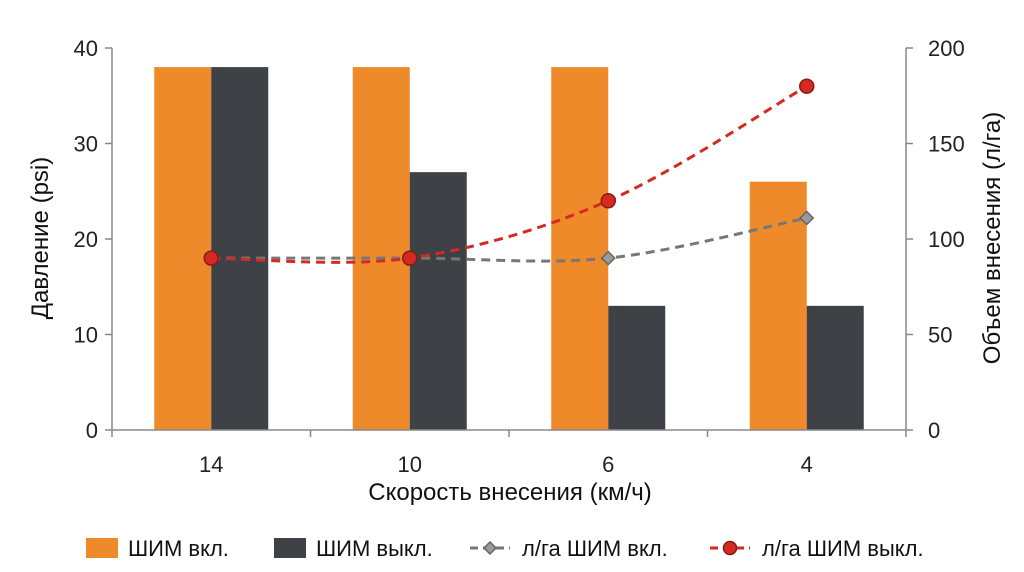  What do you see at coordinates (934, 430) in the screenshot?
I see `right-tick-label: 0` at bounding box center [934, 430].